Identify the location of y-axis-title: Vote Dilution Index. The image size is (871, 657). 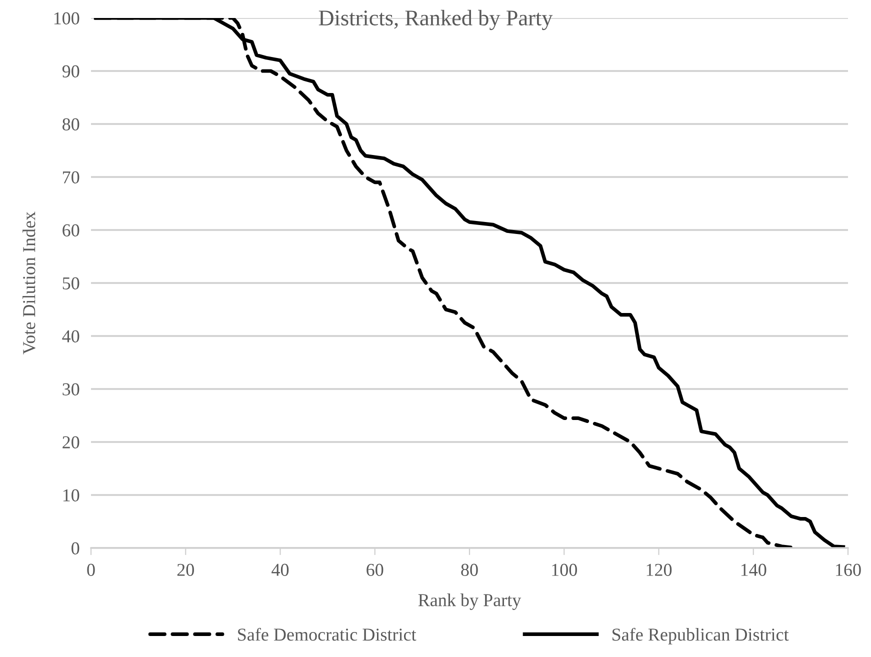
(29, 283).